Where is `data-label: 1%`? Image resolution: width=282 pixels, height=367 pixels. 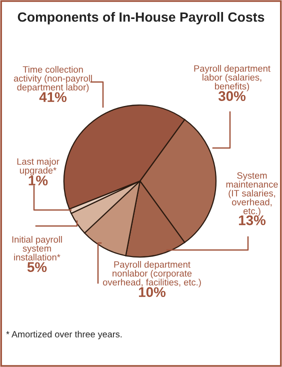 data-label: 1% is located at coordinates (38, 181).